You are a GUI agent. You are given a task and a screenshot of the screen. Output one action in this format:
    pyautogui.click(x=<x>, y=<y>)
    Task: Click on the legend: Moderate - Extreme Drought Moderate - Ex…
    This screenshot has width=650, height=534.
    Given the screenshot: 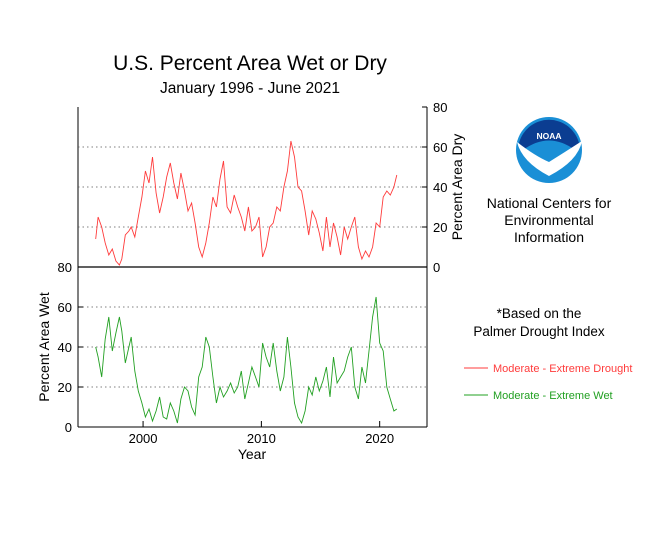 What is the action you would take?
    pyautogui.click(x=548, y=382)
    